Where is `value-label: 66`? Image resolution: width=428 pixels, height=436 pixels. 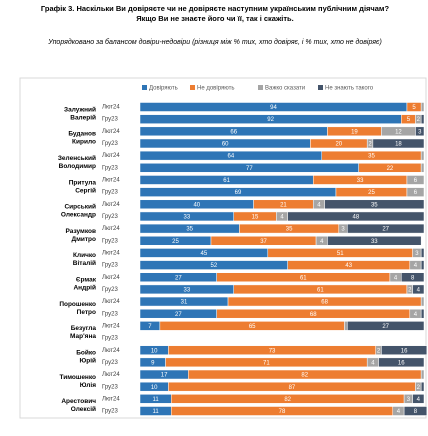 value-label: 66 is located at coordinates (233, 132).